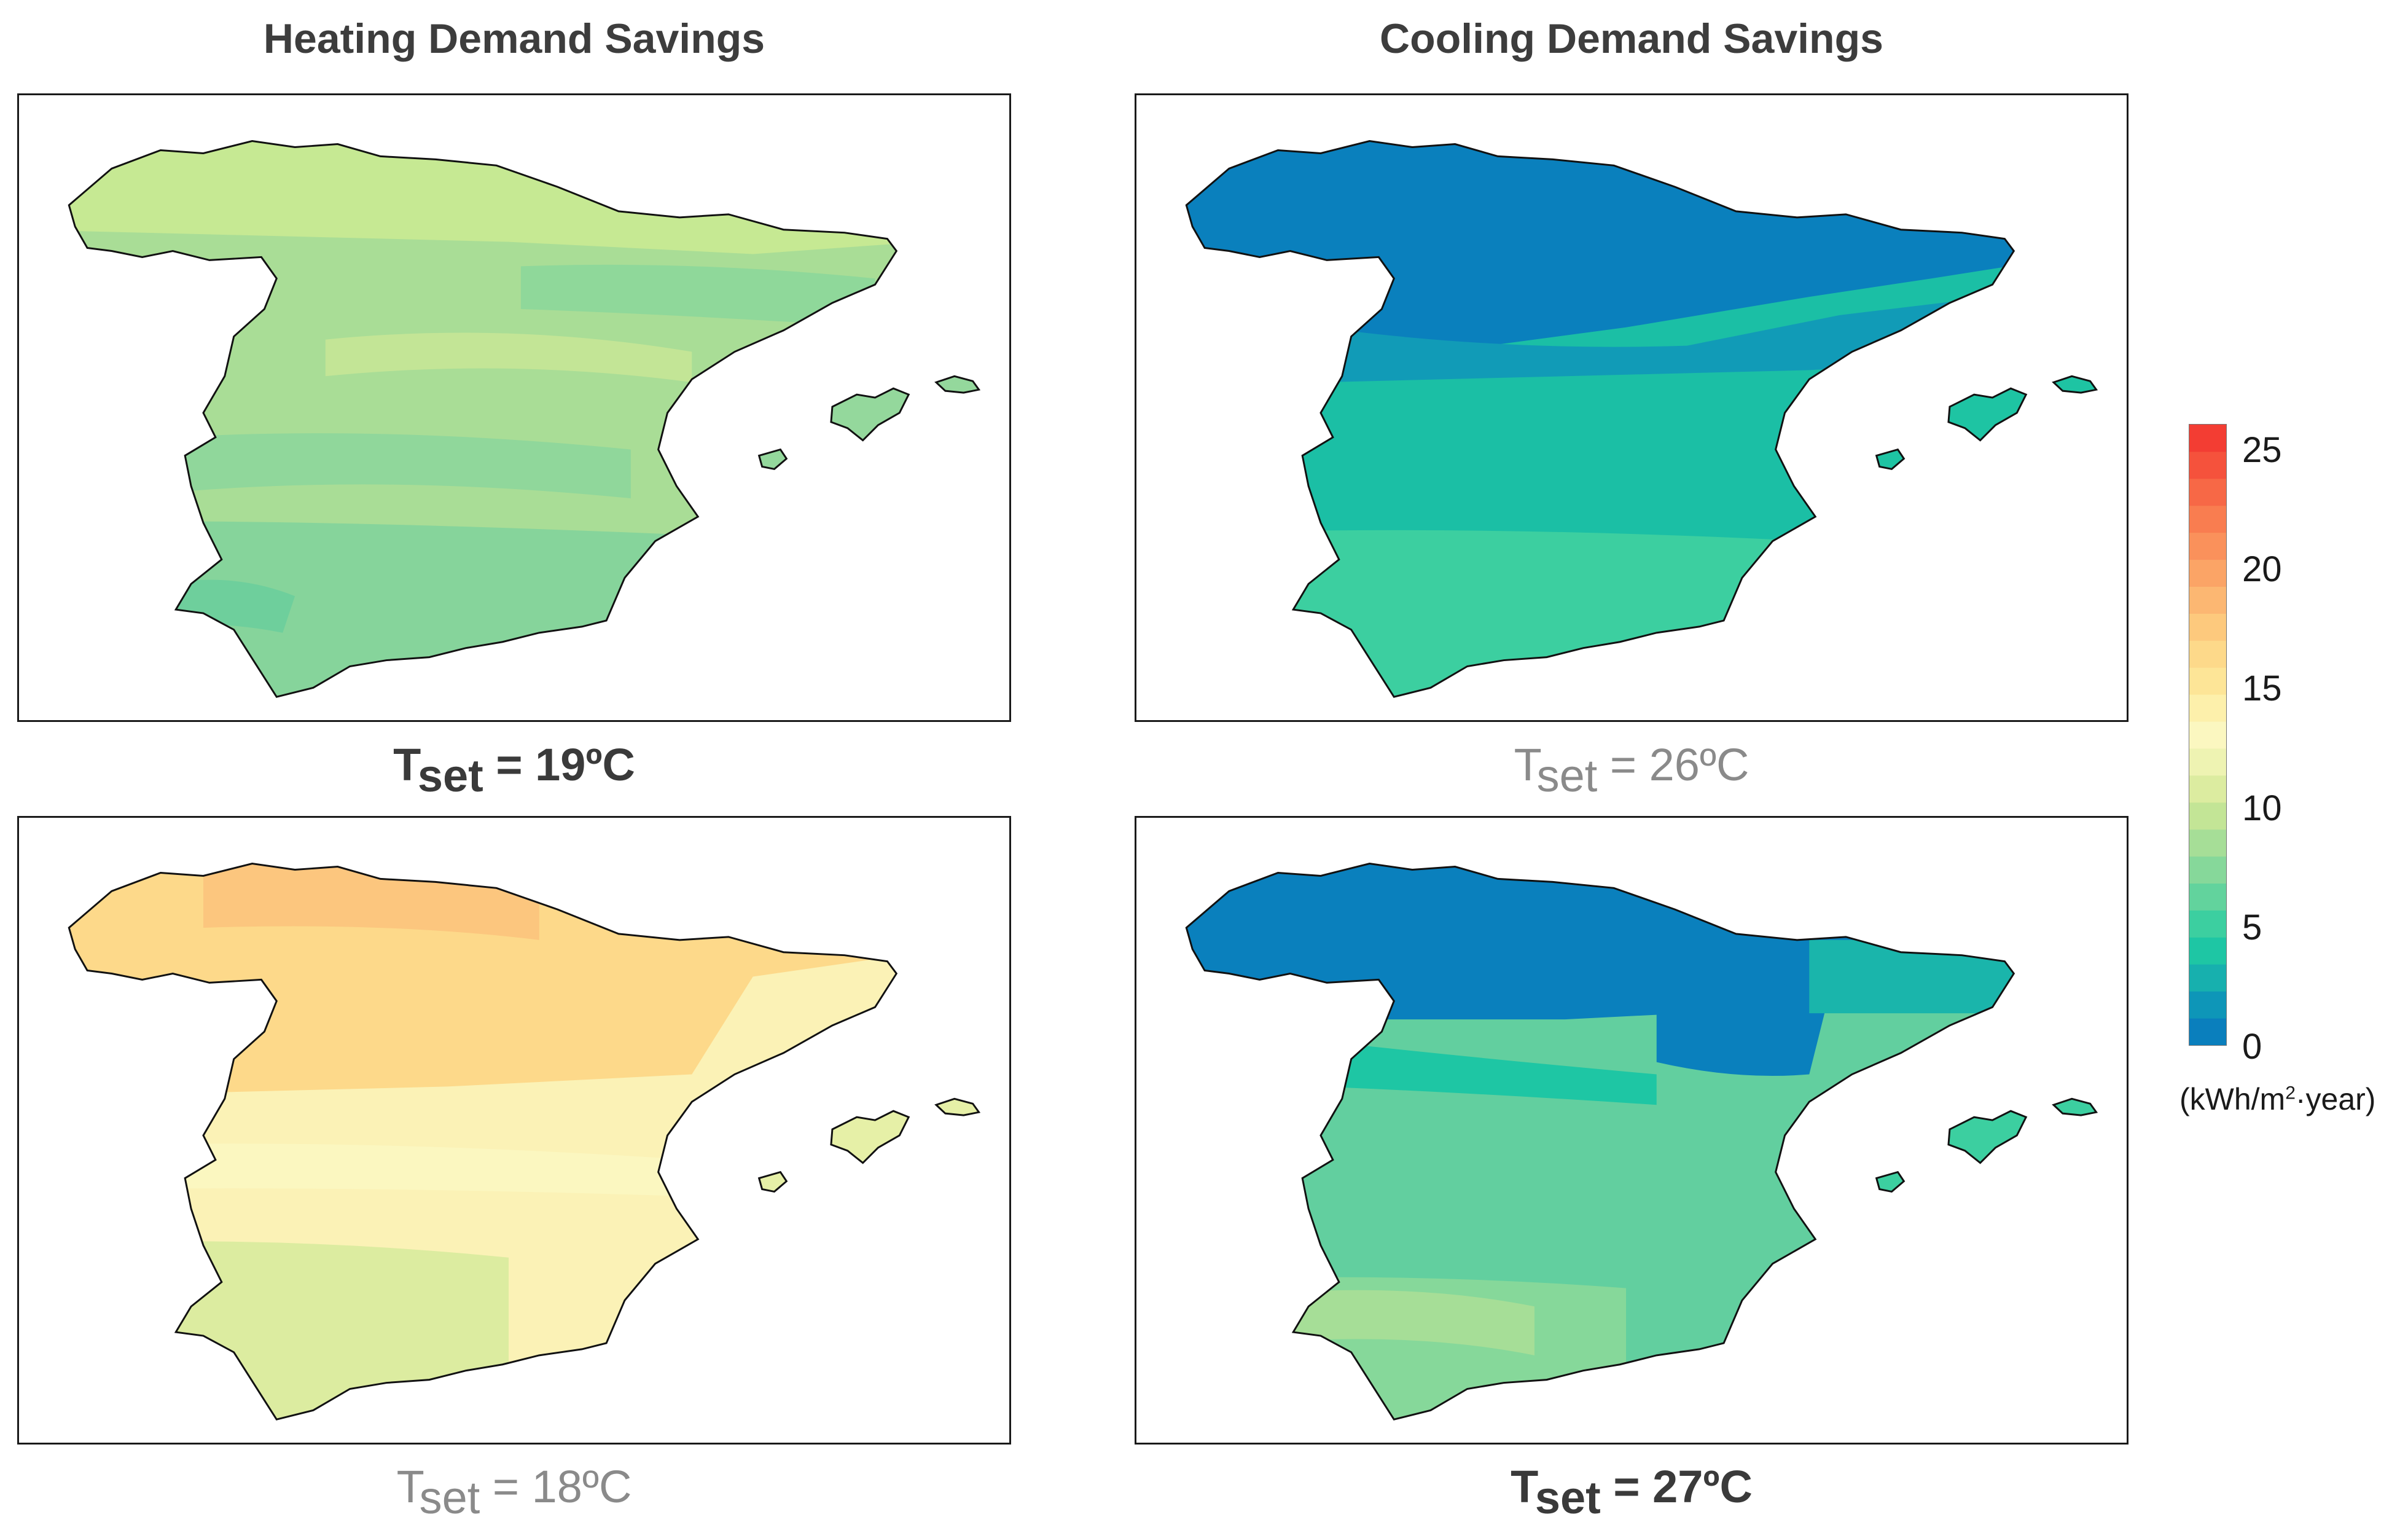  What do you see at coordinates (514, 1492) in the screenshot?
I see `label-heating-18: Tset = 18ºC` at bounding box center [514, 1492].